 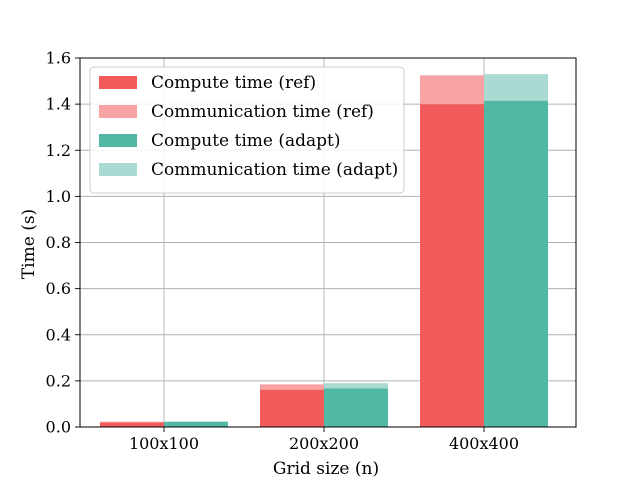 What do you see at coordinates (58, 334) in the screenshot?
I see `y-tick-label: 0.4` at bounding box center [58, 334].